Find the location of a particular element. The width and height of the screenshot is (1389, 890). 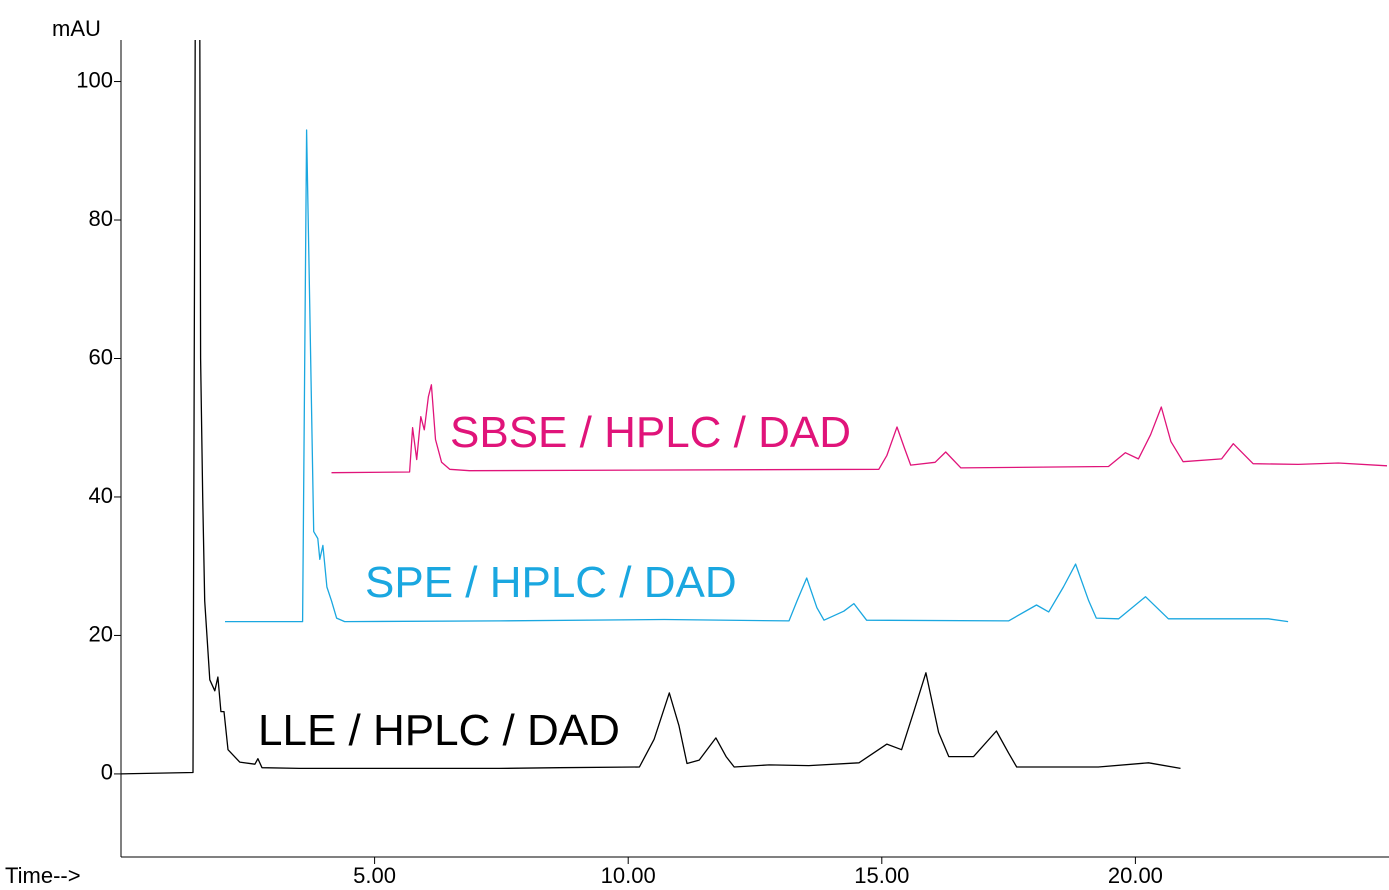

x-tick-label: 10.00 is located at coordinates (628, 875).